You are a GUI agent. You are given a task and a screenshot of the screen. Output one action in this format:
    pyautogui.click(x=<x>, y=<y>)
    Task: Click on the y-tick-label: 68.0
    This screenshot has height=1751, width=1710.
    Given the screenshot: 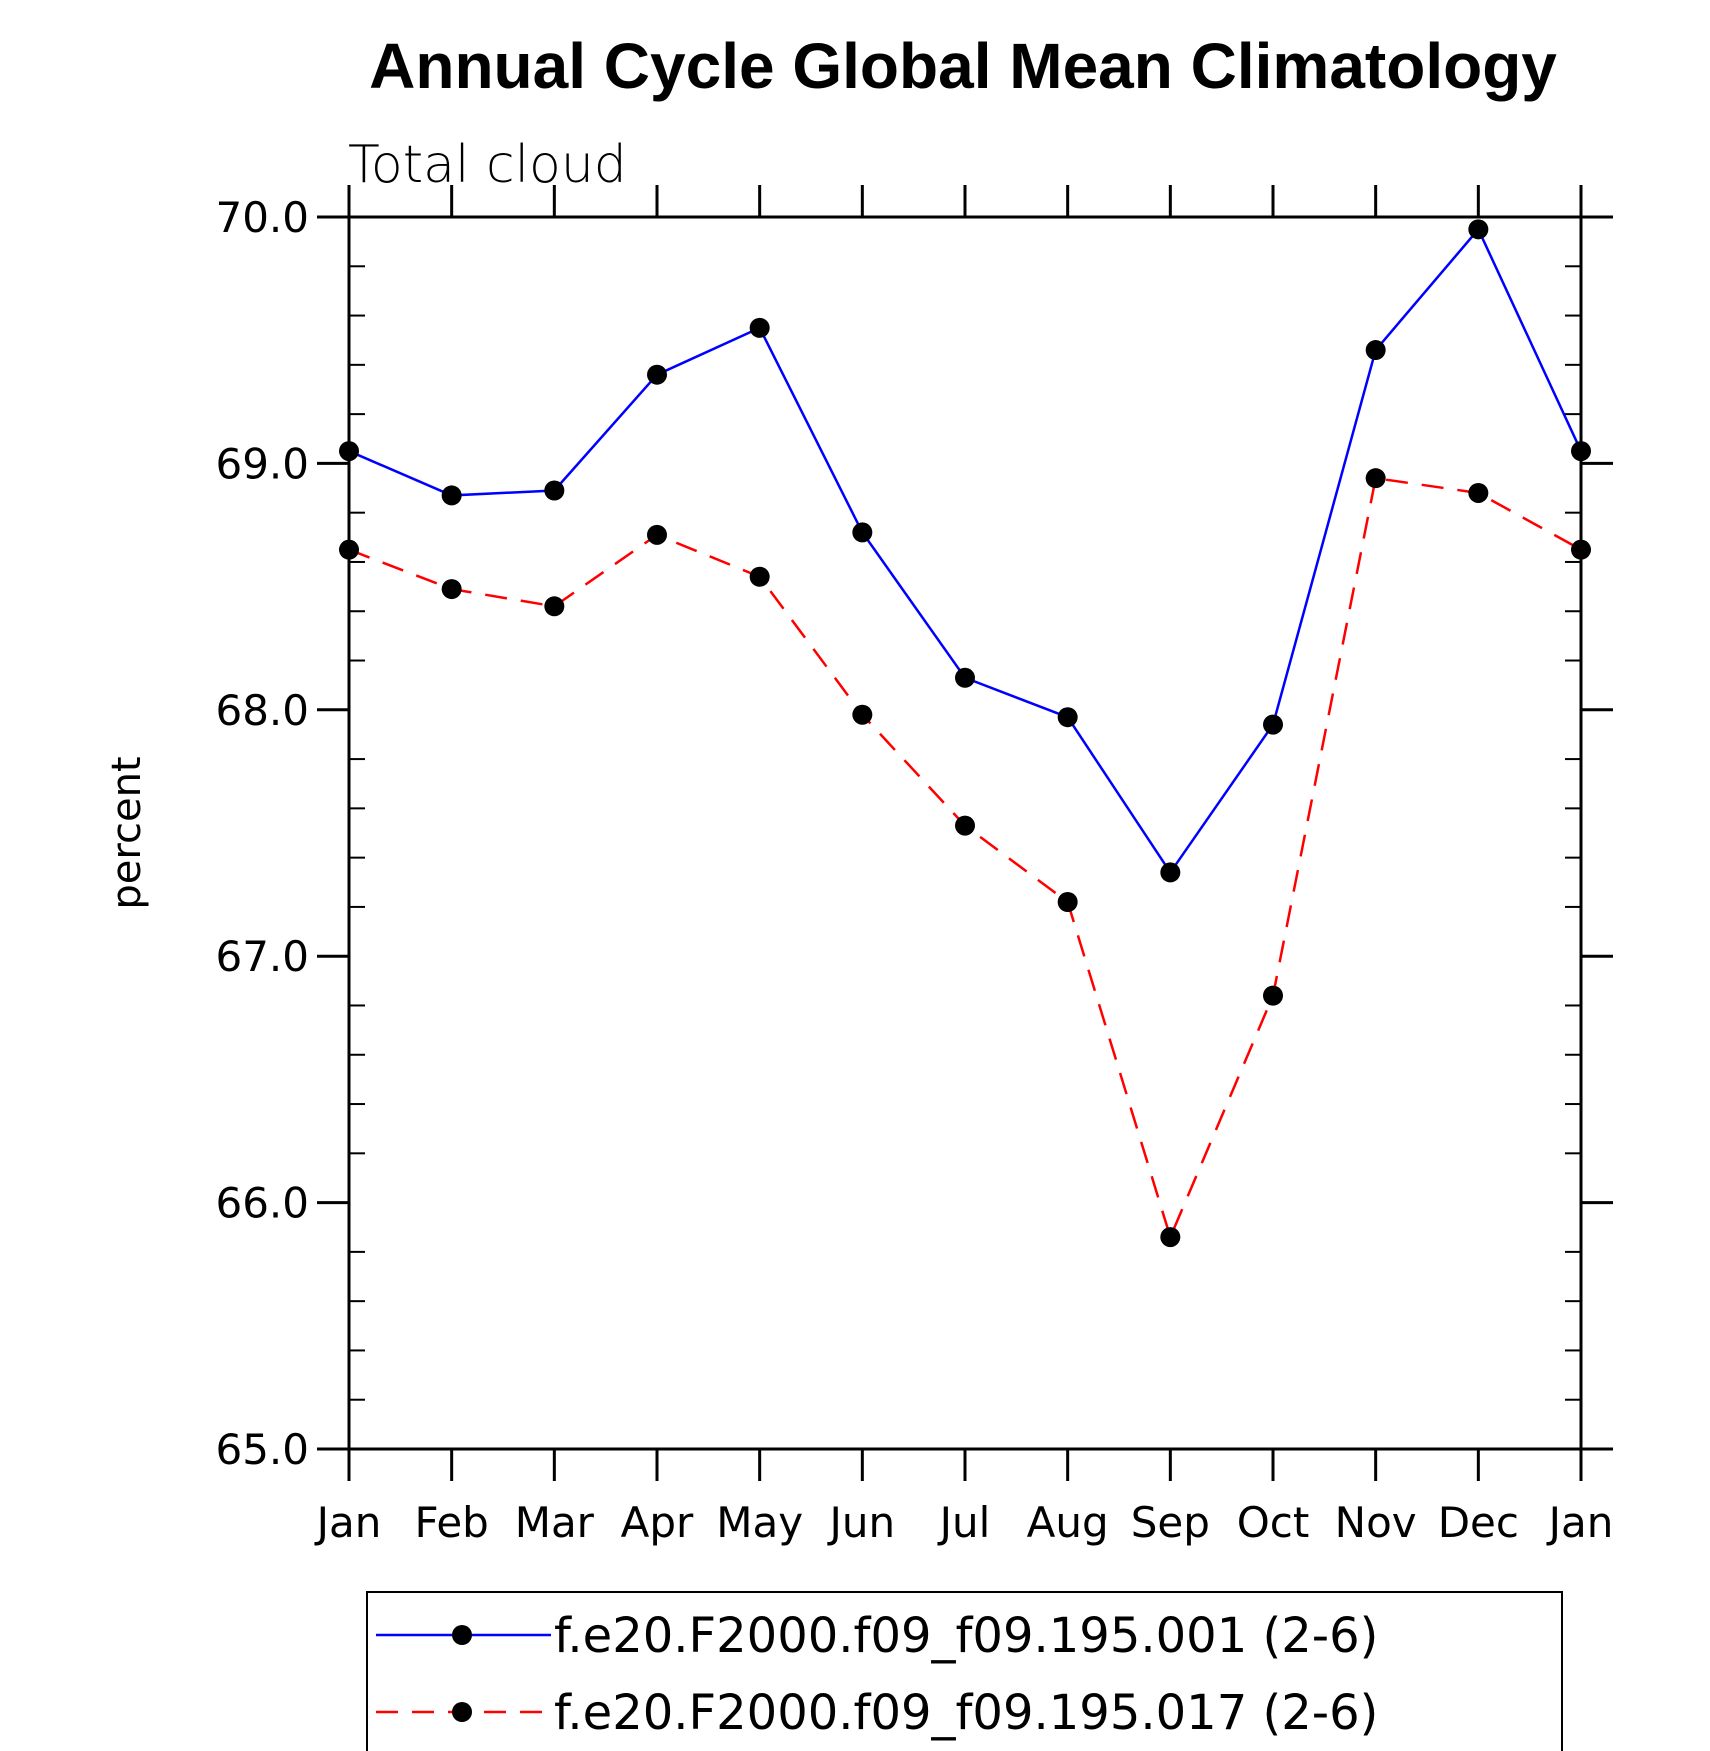 What is the action you would take?
    pyautogui.click(x=262, y=710)
    